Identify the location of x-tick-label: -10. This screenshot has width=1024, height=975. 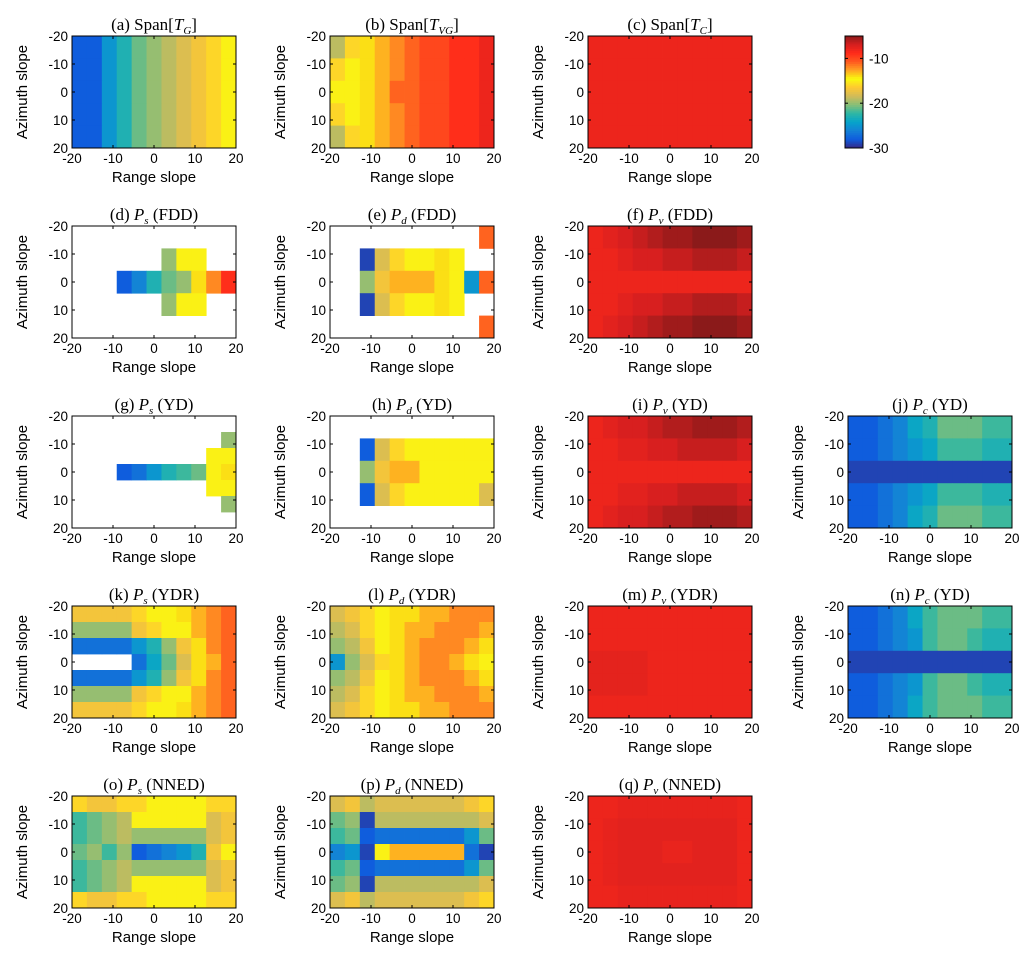
(113, 918).